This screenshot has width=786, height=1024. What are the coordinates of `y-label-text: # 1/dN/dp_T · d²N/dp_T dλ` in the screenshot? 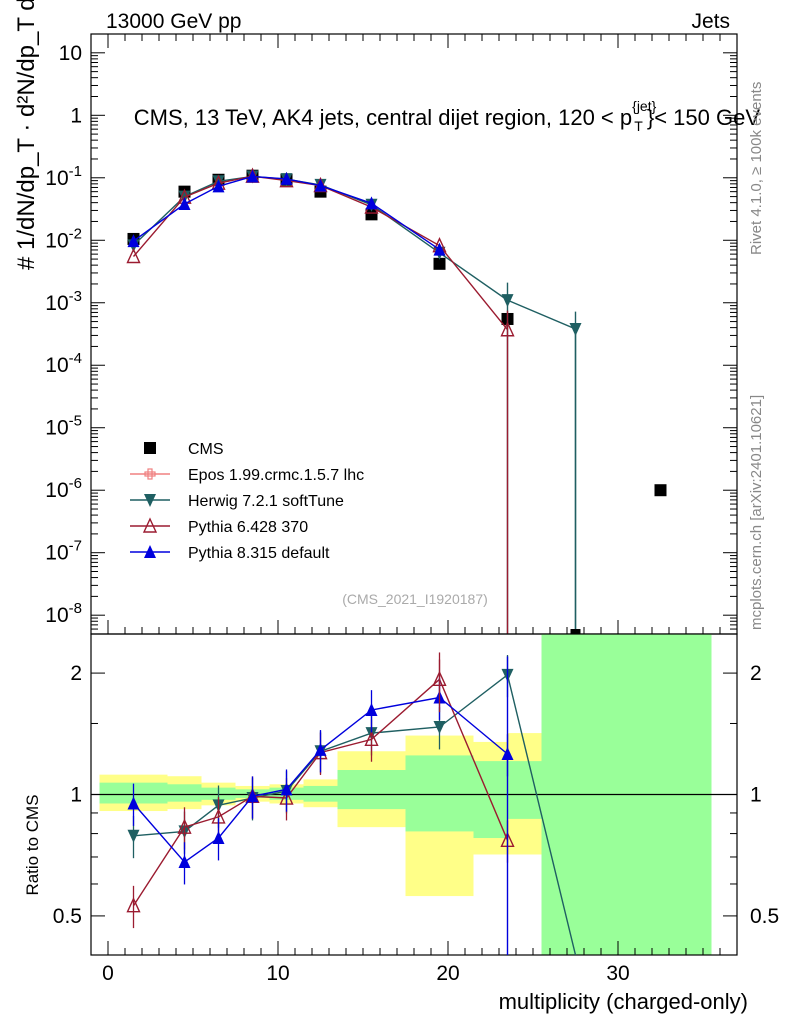 It's located at (26, 135).